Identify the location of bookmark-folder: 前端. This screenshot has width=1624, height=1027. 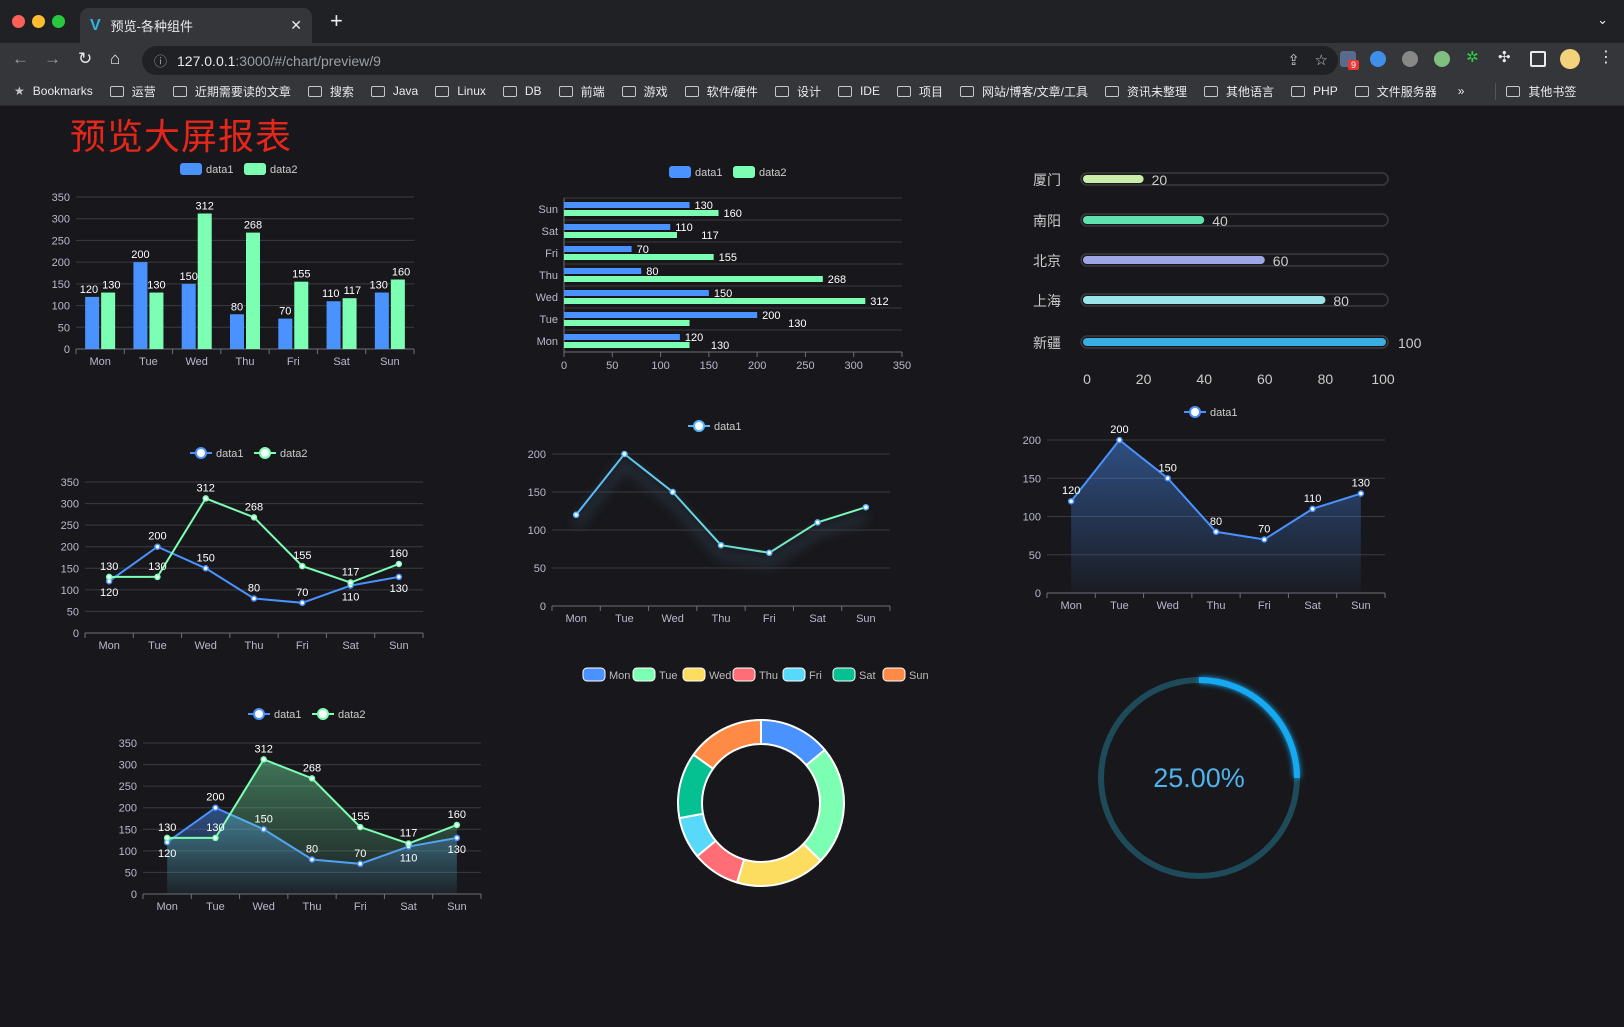
(581, 91).